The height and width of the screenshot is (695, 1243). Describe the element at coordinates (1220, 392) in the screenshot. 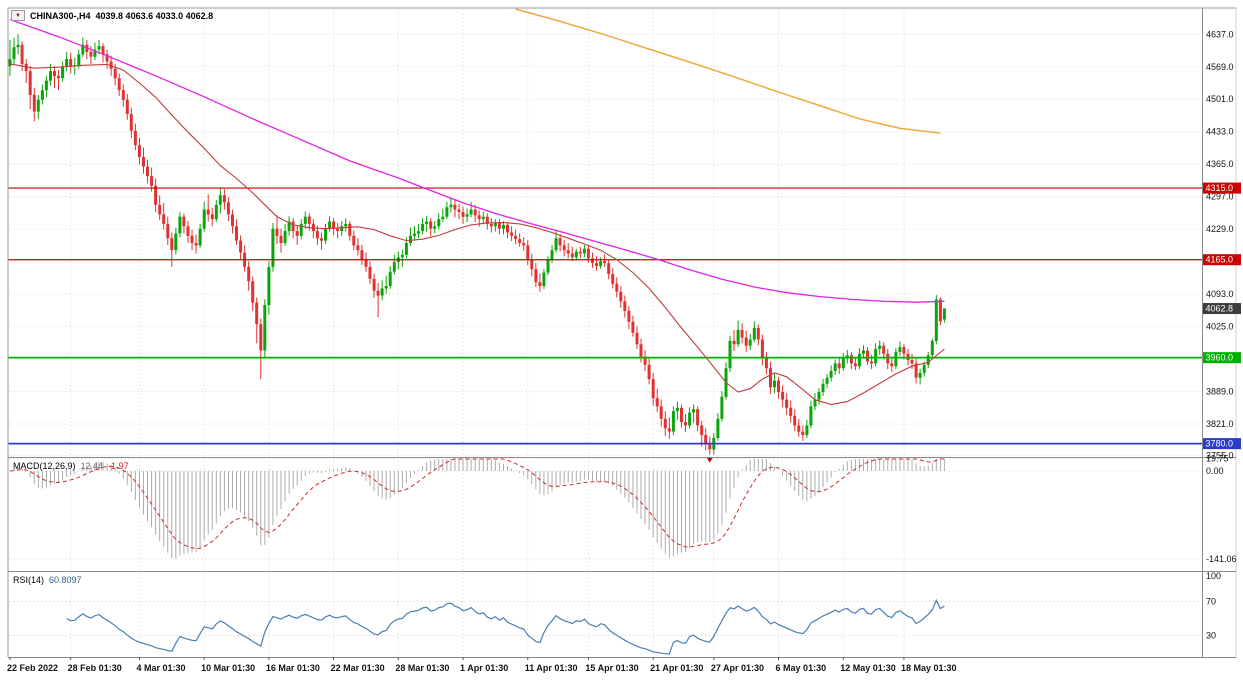

I see `svg-text: 3889.0` at that location.